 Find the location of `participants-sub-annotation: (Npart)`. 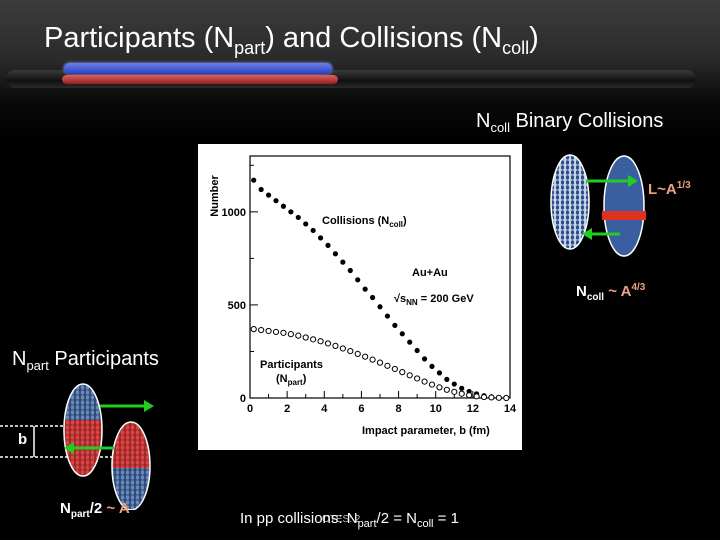

participants-sub-annotation: (Npart) is located at coordinates (291, 380).